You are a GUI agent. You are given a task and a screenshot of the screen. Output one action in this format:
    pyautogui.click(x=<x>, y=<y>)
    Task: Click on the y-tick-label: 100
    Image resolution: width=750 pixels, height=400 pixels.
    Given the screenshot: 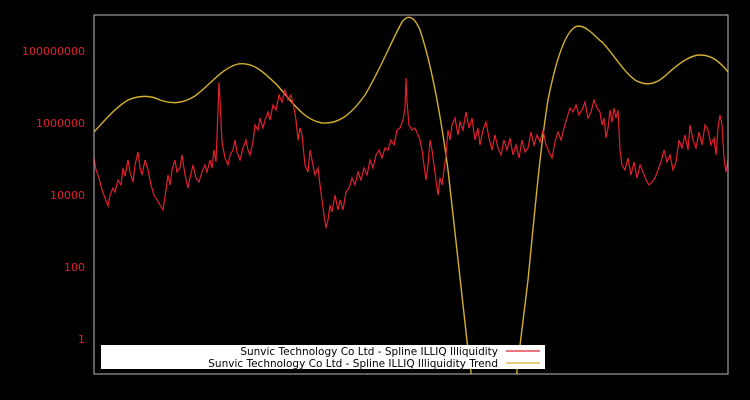 What is the action you would take?
    pyautogui.click(x=74, y=267)
    